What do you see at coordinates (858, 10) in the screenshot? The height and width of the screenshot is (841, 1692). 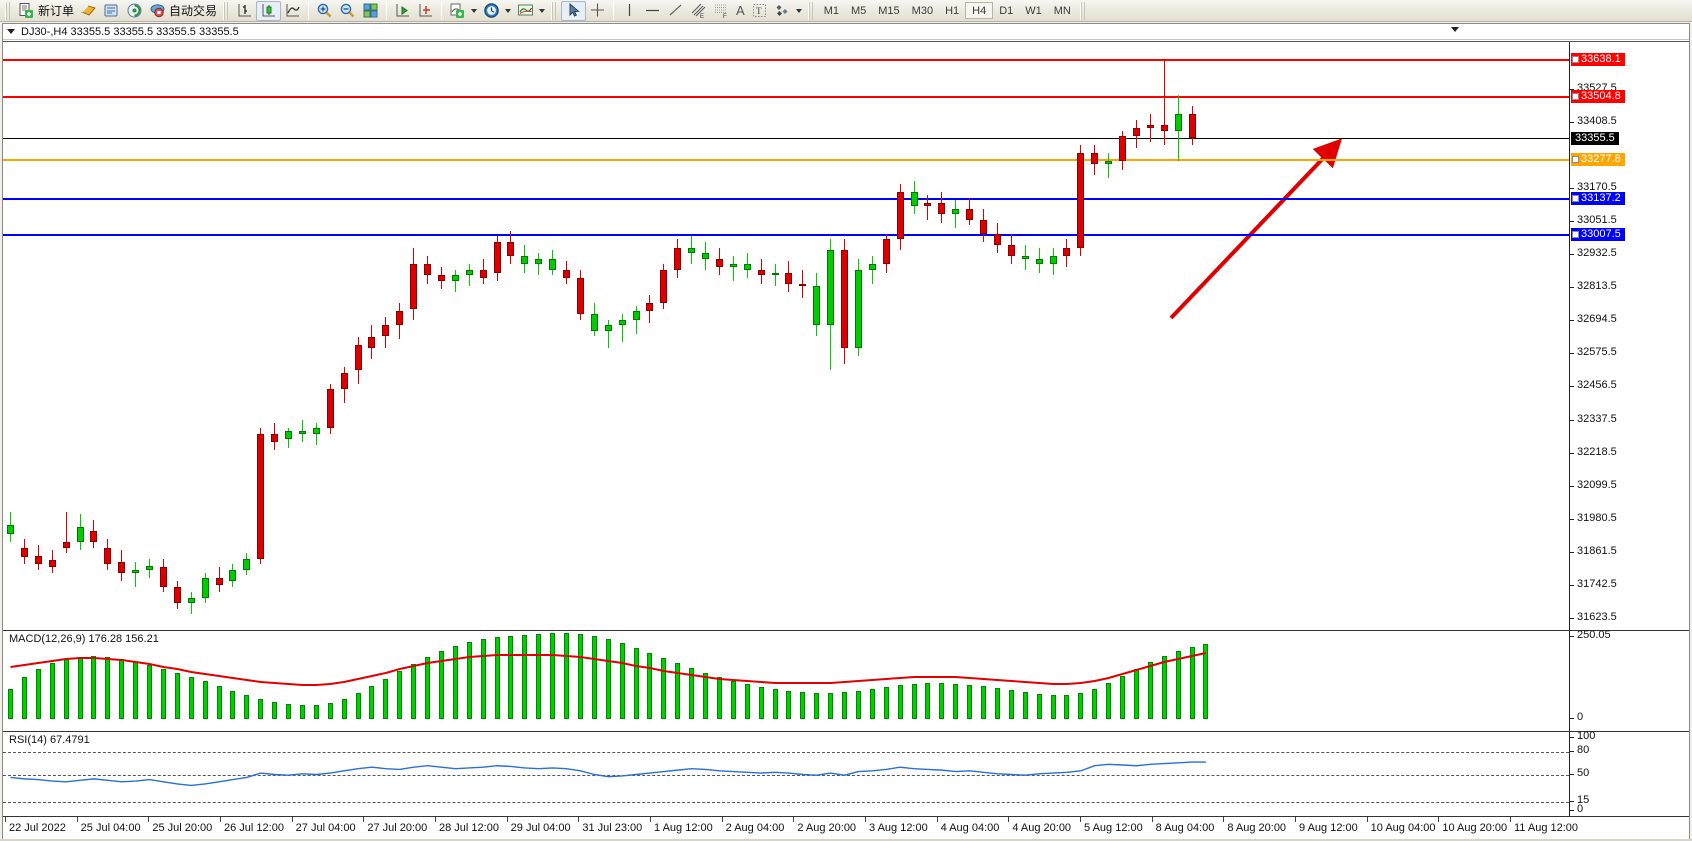 I see `timeframe-m5: M5` at bounding box center [858, 10].